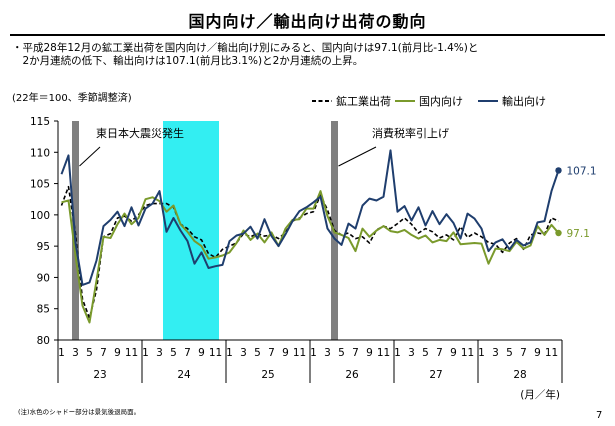 This screenshot has height=426, width=615. Describe the element at coordinates (582, 171) in the screenshot. I see `series-end-label: 107.1` at that location.